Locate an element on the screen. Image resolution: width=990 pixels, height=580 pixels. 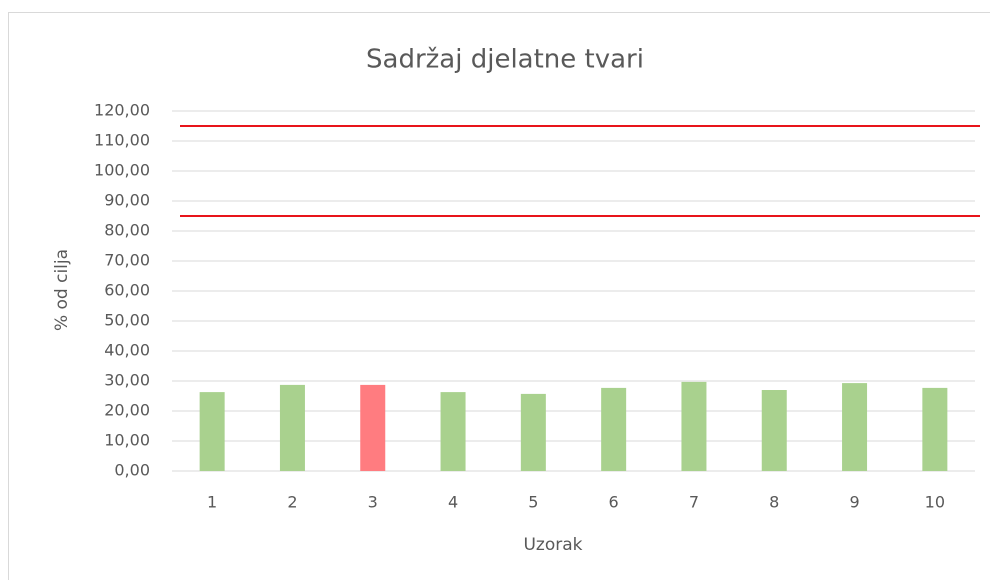
y-tick-label: 20,00 is located at coordinates (127, 410).